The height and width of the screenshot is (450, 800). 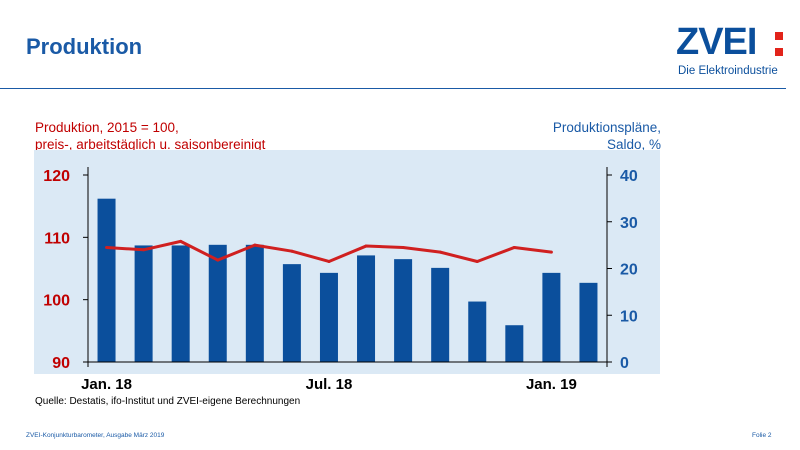 What do you see at coordinates (629, 176) in the screenshot?
I see `right-tick-label: 40` at bounding box center [629, 176].